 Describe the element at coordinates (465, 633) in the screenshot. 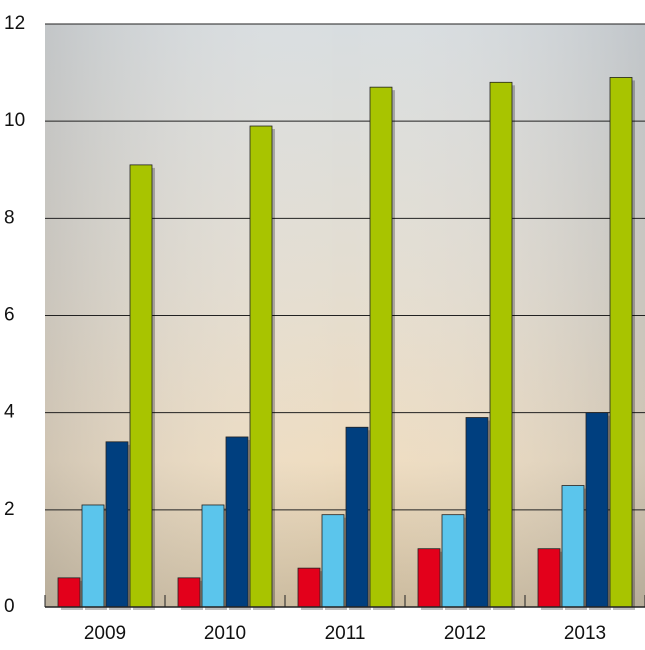

I see `x-tick-label: 2012` at that location.